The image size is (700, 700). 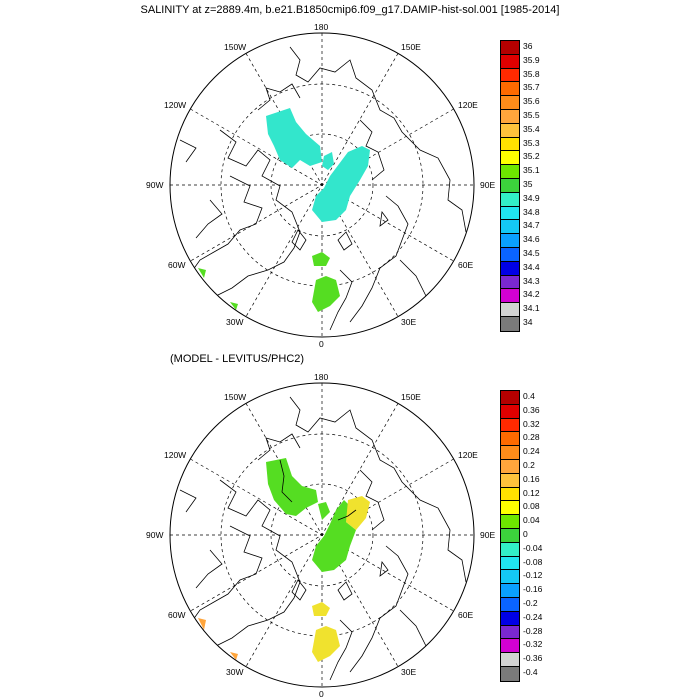 I want to click on bottom-colorbar-label: 0.08, so click(x=531, y=506).